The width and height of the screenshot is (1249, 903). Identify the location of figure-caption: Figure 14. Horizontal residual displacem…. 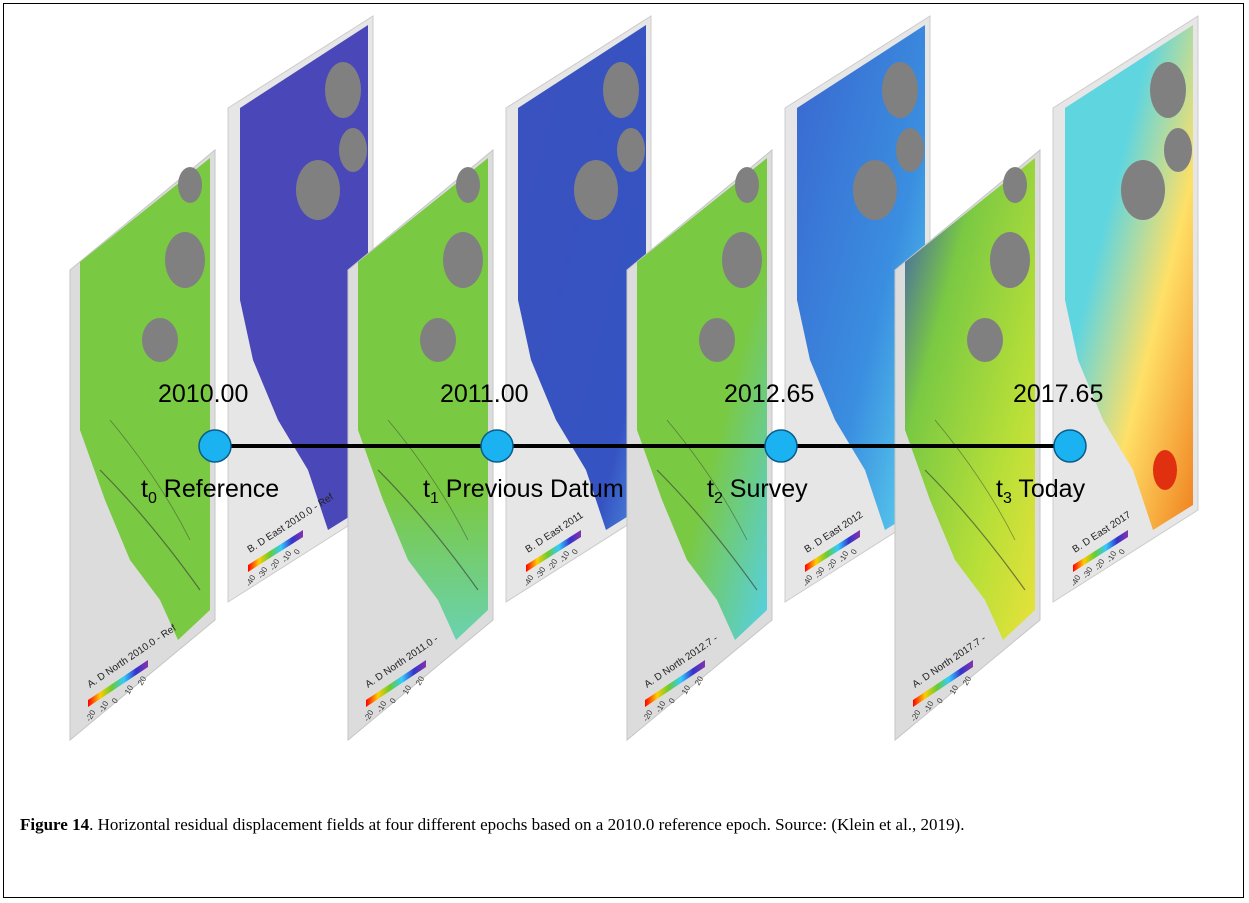
(625, 825).